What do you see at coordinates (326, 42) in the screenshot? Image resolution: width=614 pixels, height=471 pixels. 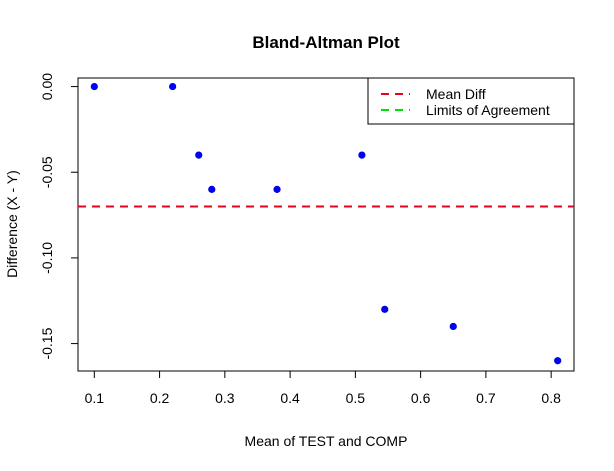 I see `chart-title: Bland-Altman Plot` at bounding box center [326, 42].